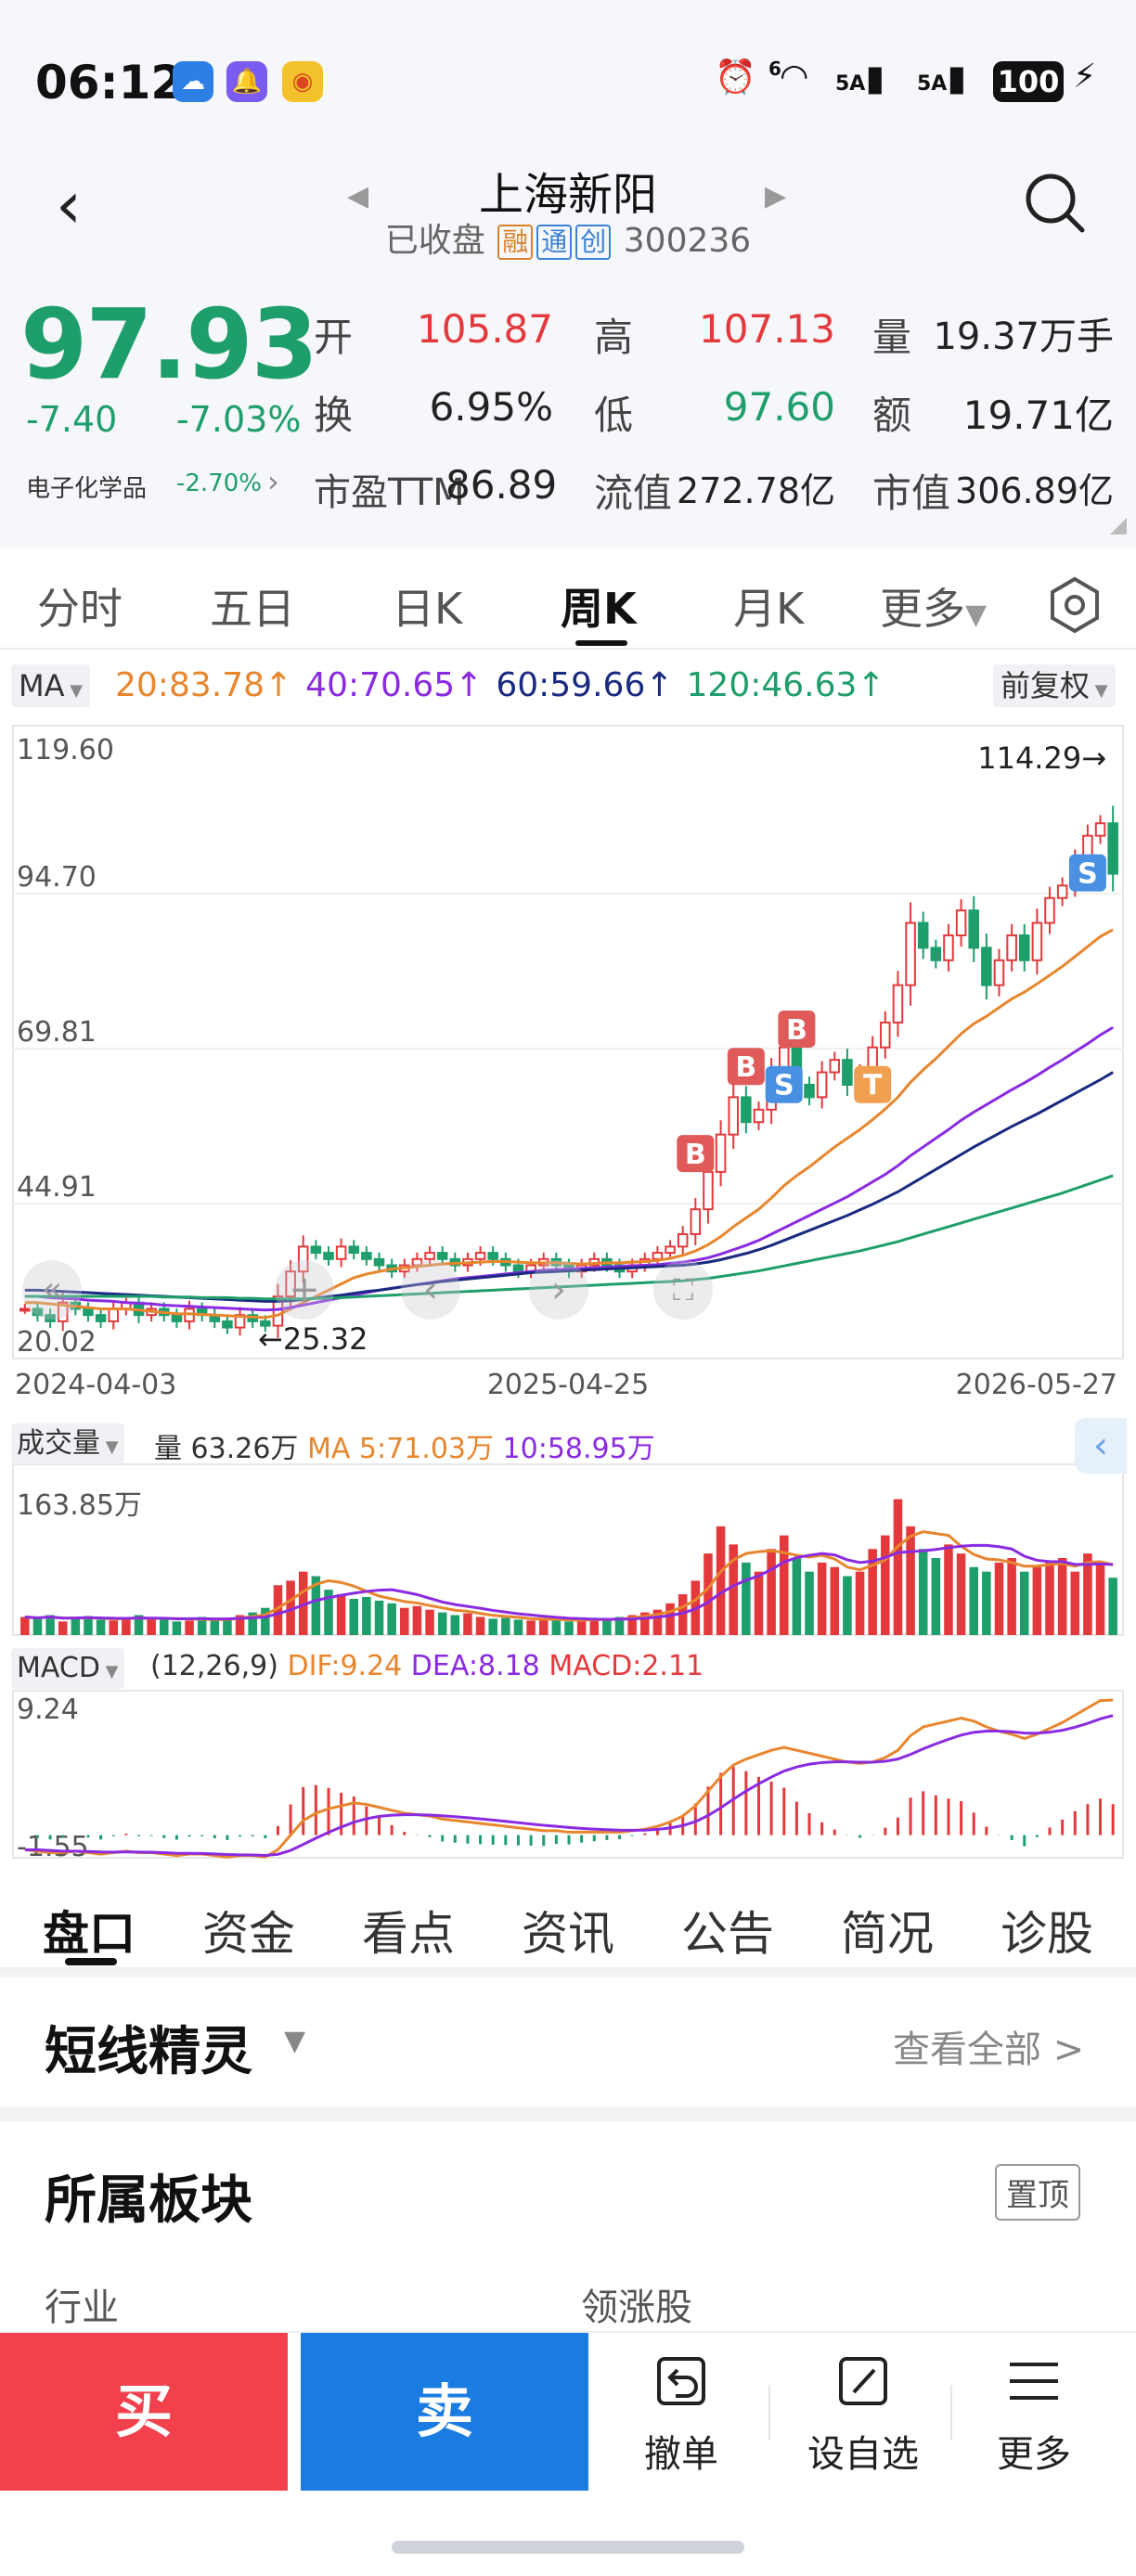 This screenshot has height=2576, width=1136. What do you see at coordinates (427, 609) in the screenshot?
I see `tab-daily-k: 日K` at bounding box center [427, 609].